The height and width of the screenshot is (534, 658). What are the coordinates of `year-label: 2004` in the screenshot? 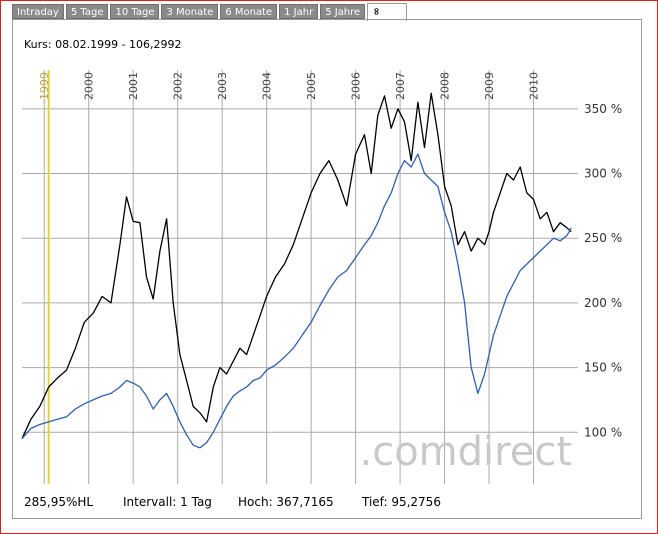 It's located at (267, 86).